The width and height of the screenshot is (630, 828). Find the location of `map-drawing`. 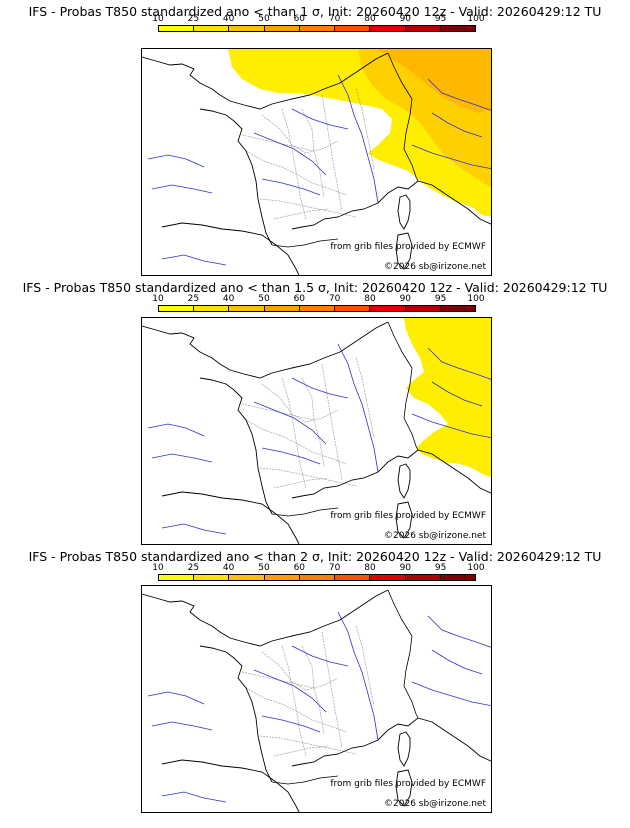

map-drawing is located at coordinates (316, 700).